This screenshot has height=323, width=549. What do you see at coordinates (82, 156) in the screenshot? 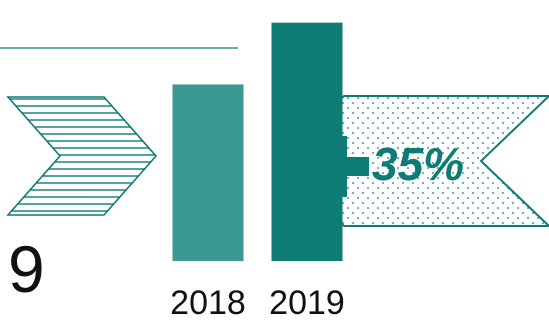
I see `striped-chevron-decoration` at bounding box center [82, 156].